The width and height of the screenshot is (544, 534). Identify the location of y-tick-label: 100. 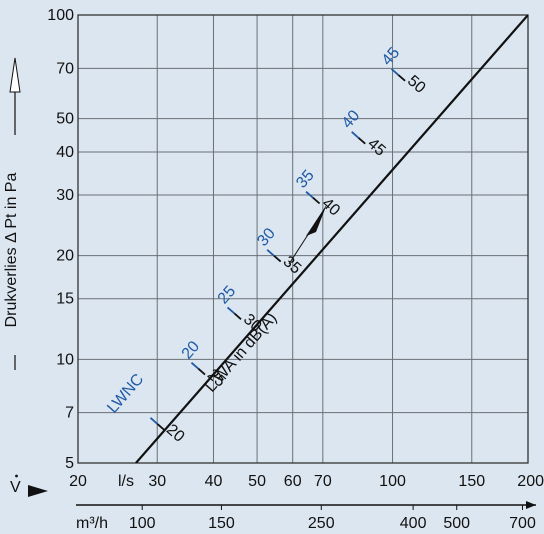
(60, 15).